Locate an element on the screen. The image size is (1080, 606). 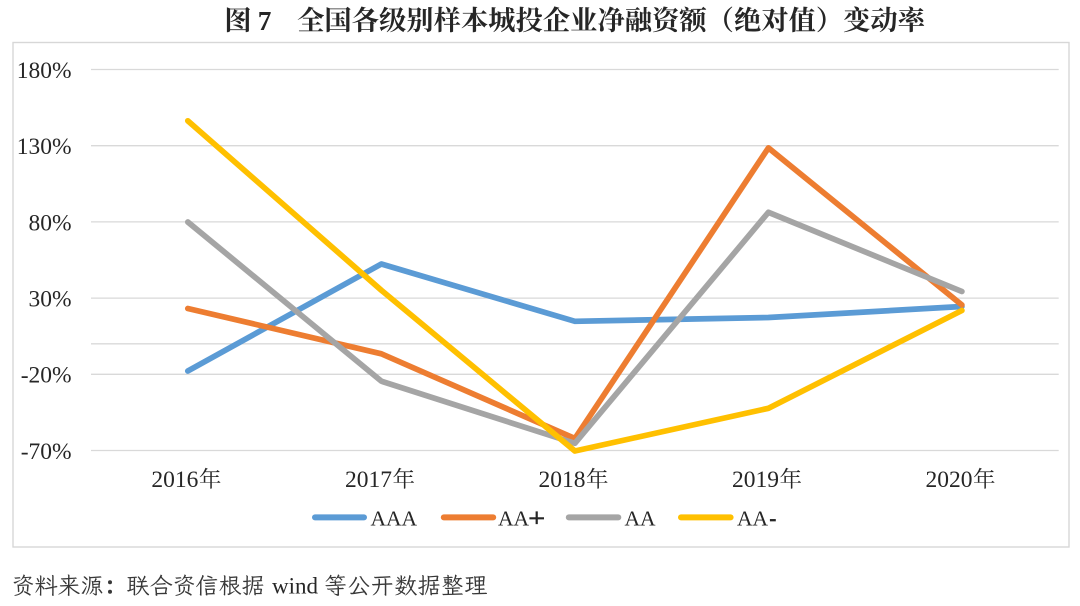
svg-text: 2016 is located at coordinates (174, 480).